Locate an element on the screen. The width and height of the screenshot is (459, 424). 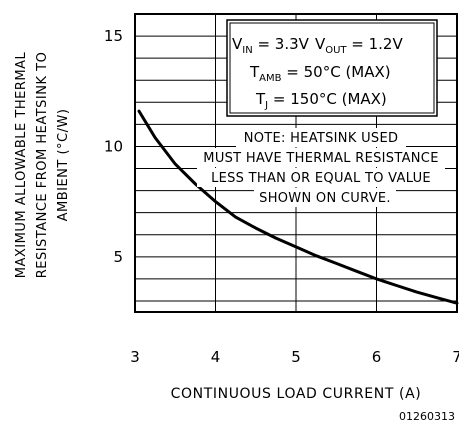
note-line-4-bg is located at coordinates (325, 197).